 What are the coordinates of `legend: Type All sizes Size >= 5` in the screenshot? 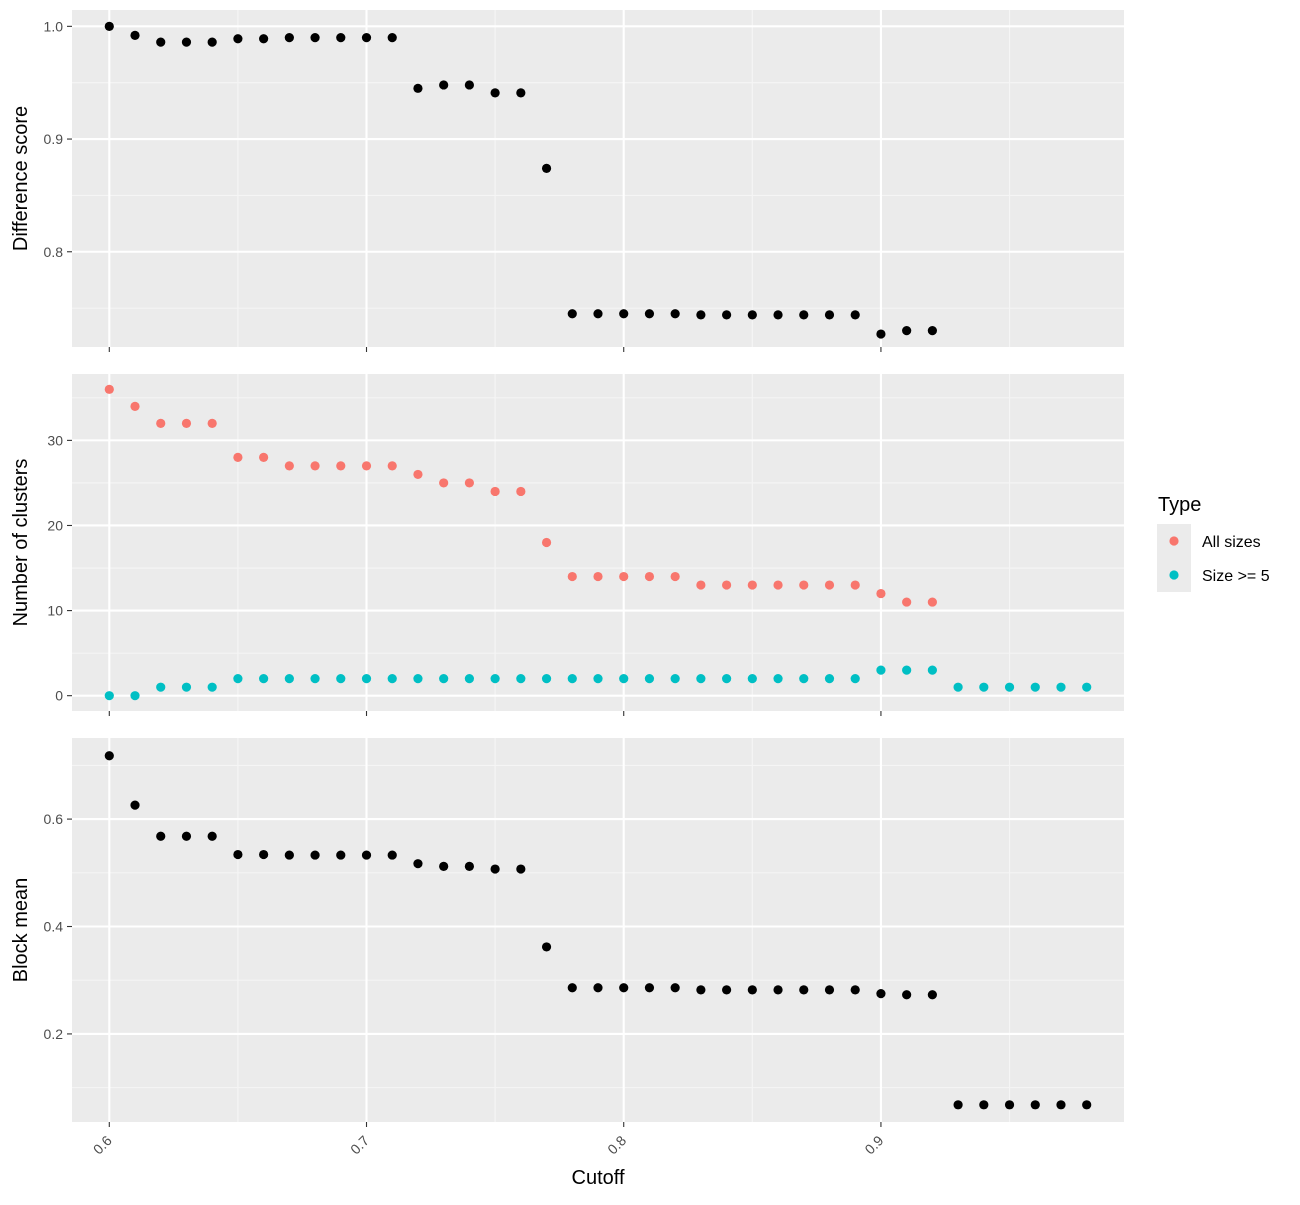 It's located at (1213, 543).